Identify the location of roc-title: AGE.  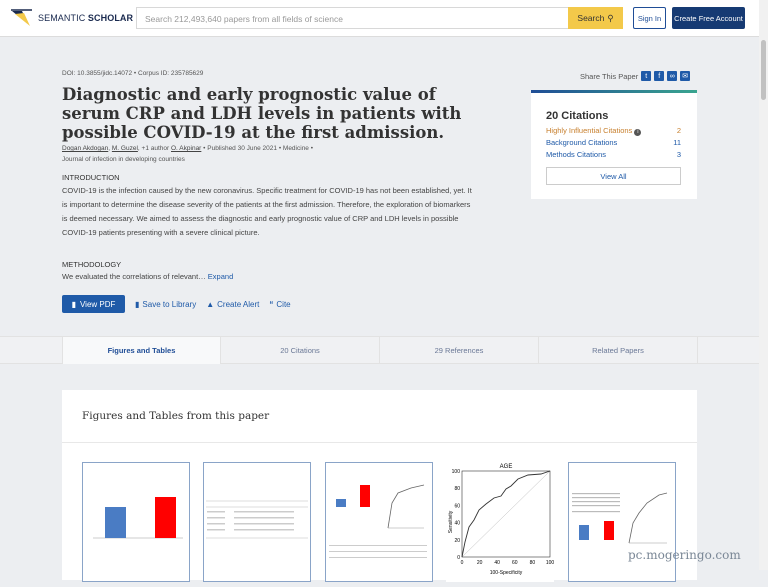
(506, 467).